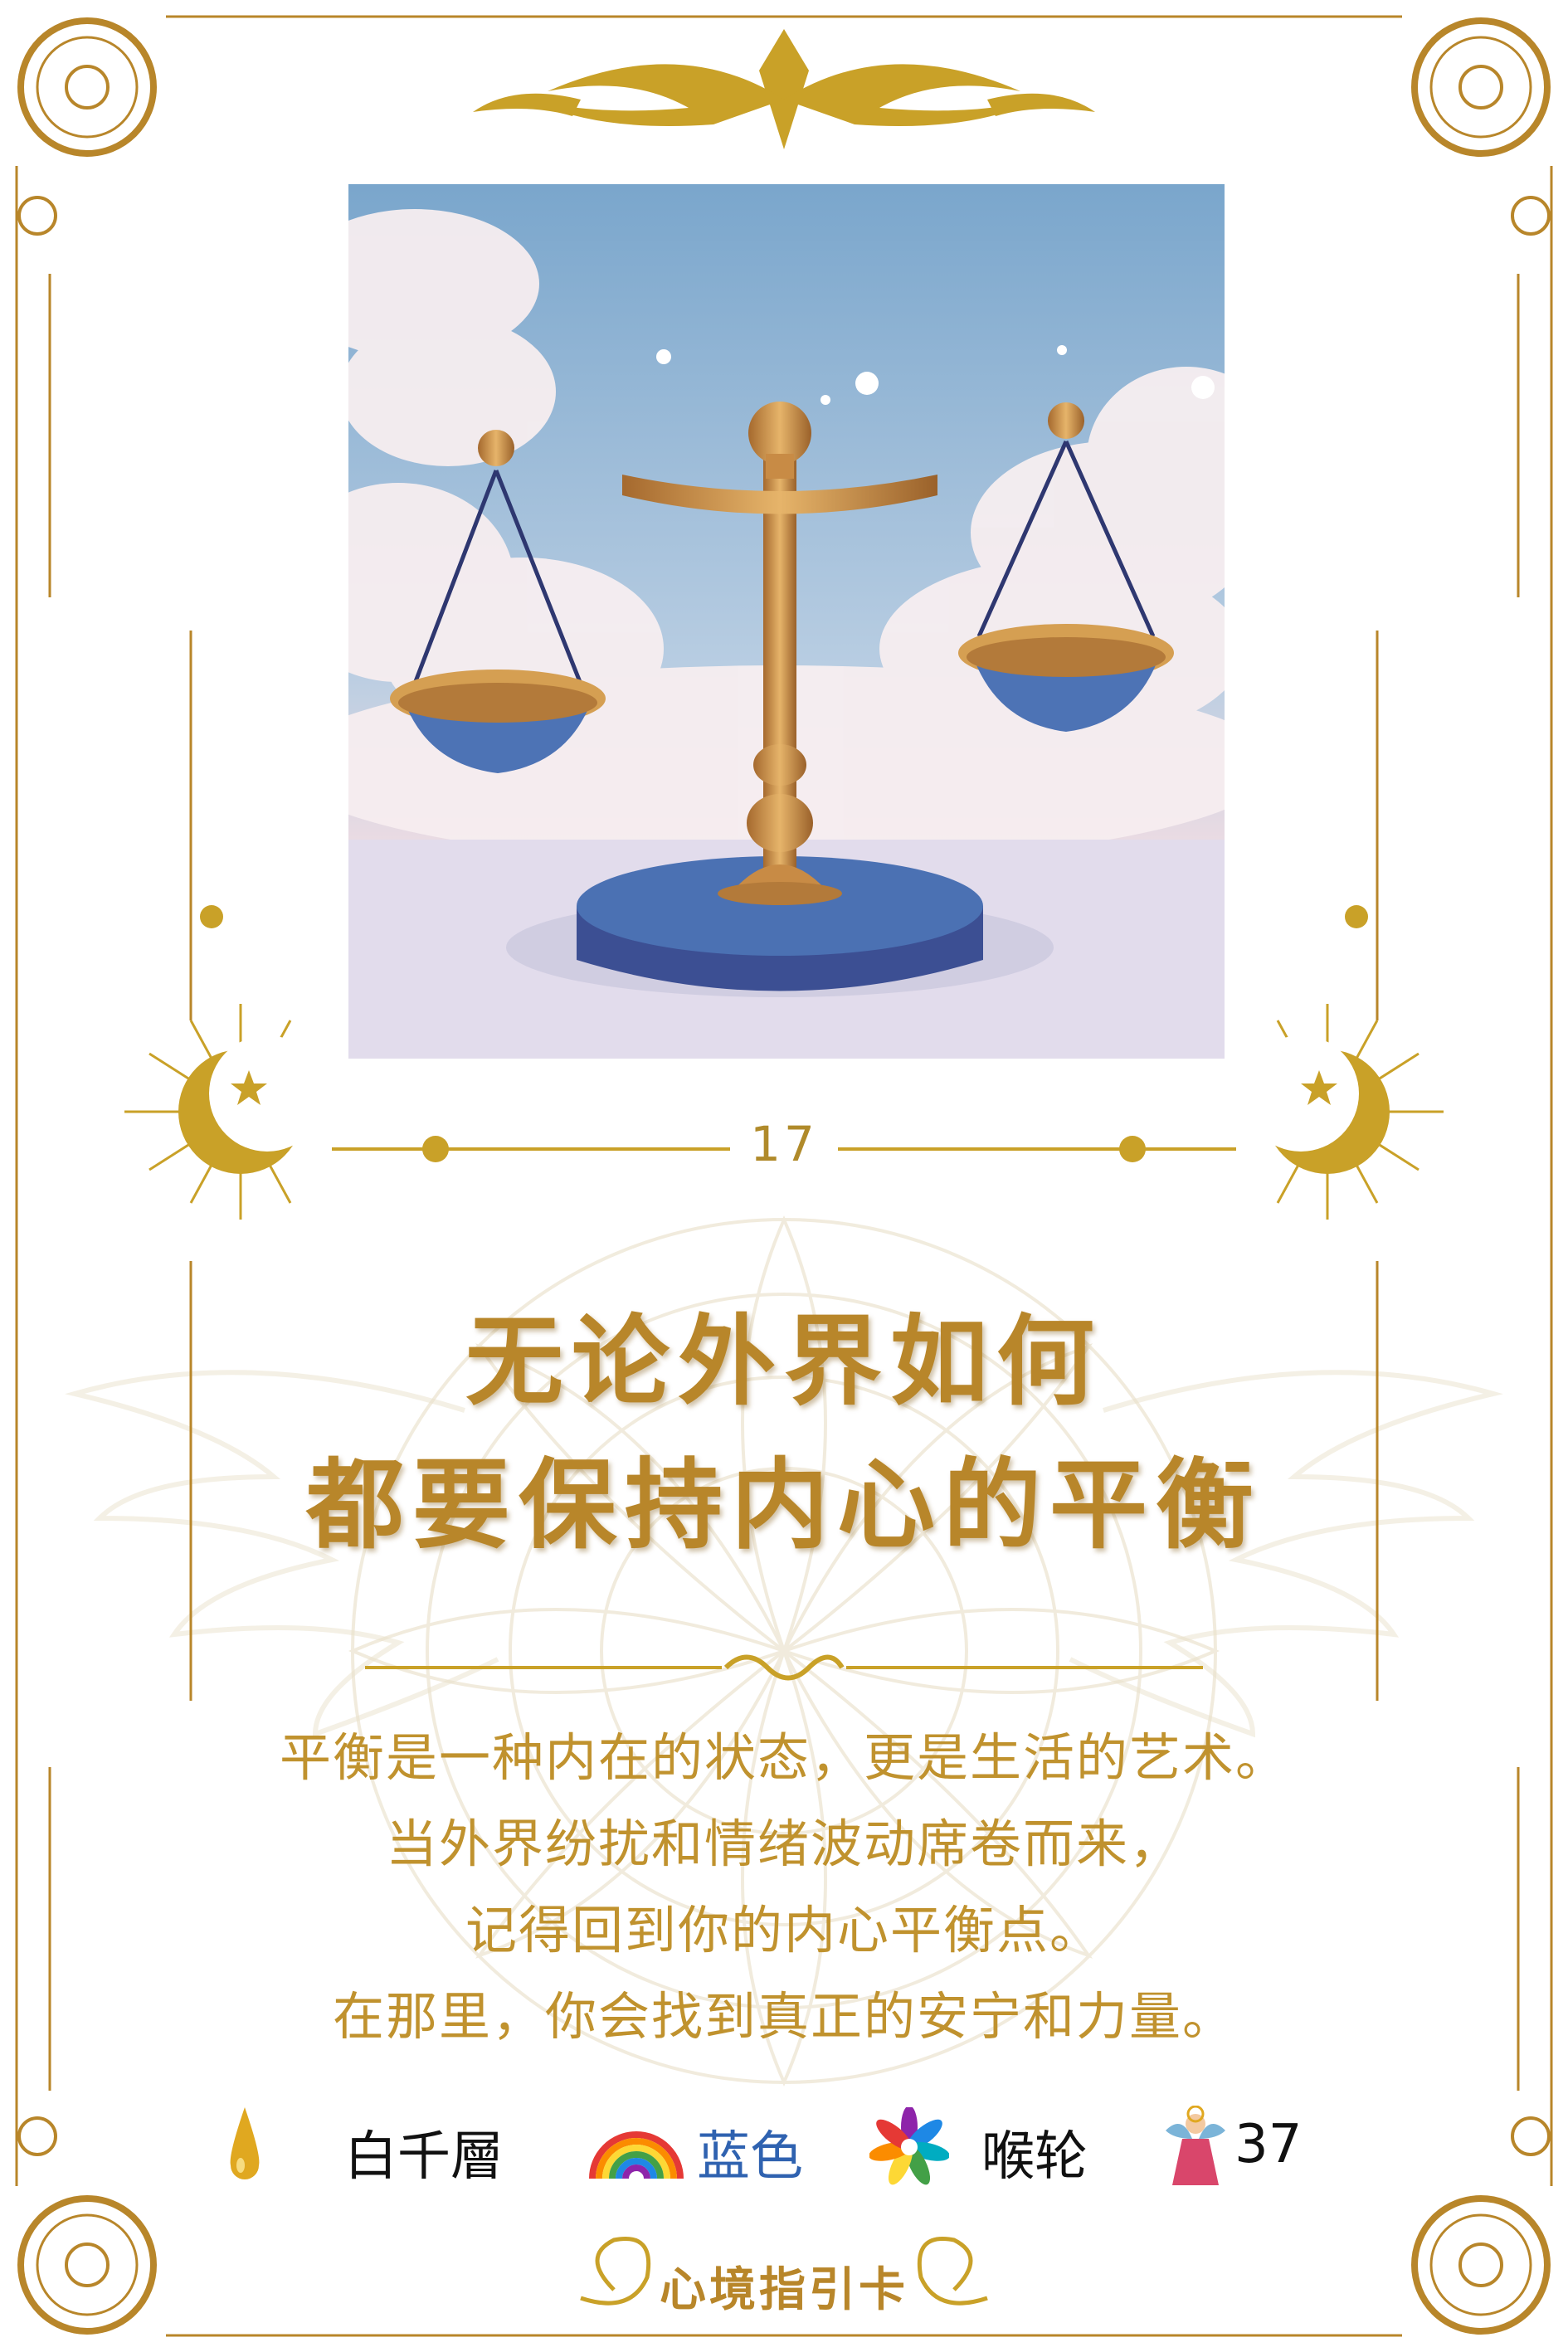 The height and width of the screenshot is (2352, 1568). What do you see at coordinates (783, 1505) in the screenshot?
I see `card-title-line-2: 都要保持内心的平衡` at bounding box center [783, 1505].